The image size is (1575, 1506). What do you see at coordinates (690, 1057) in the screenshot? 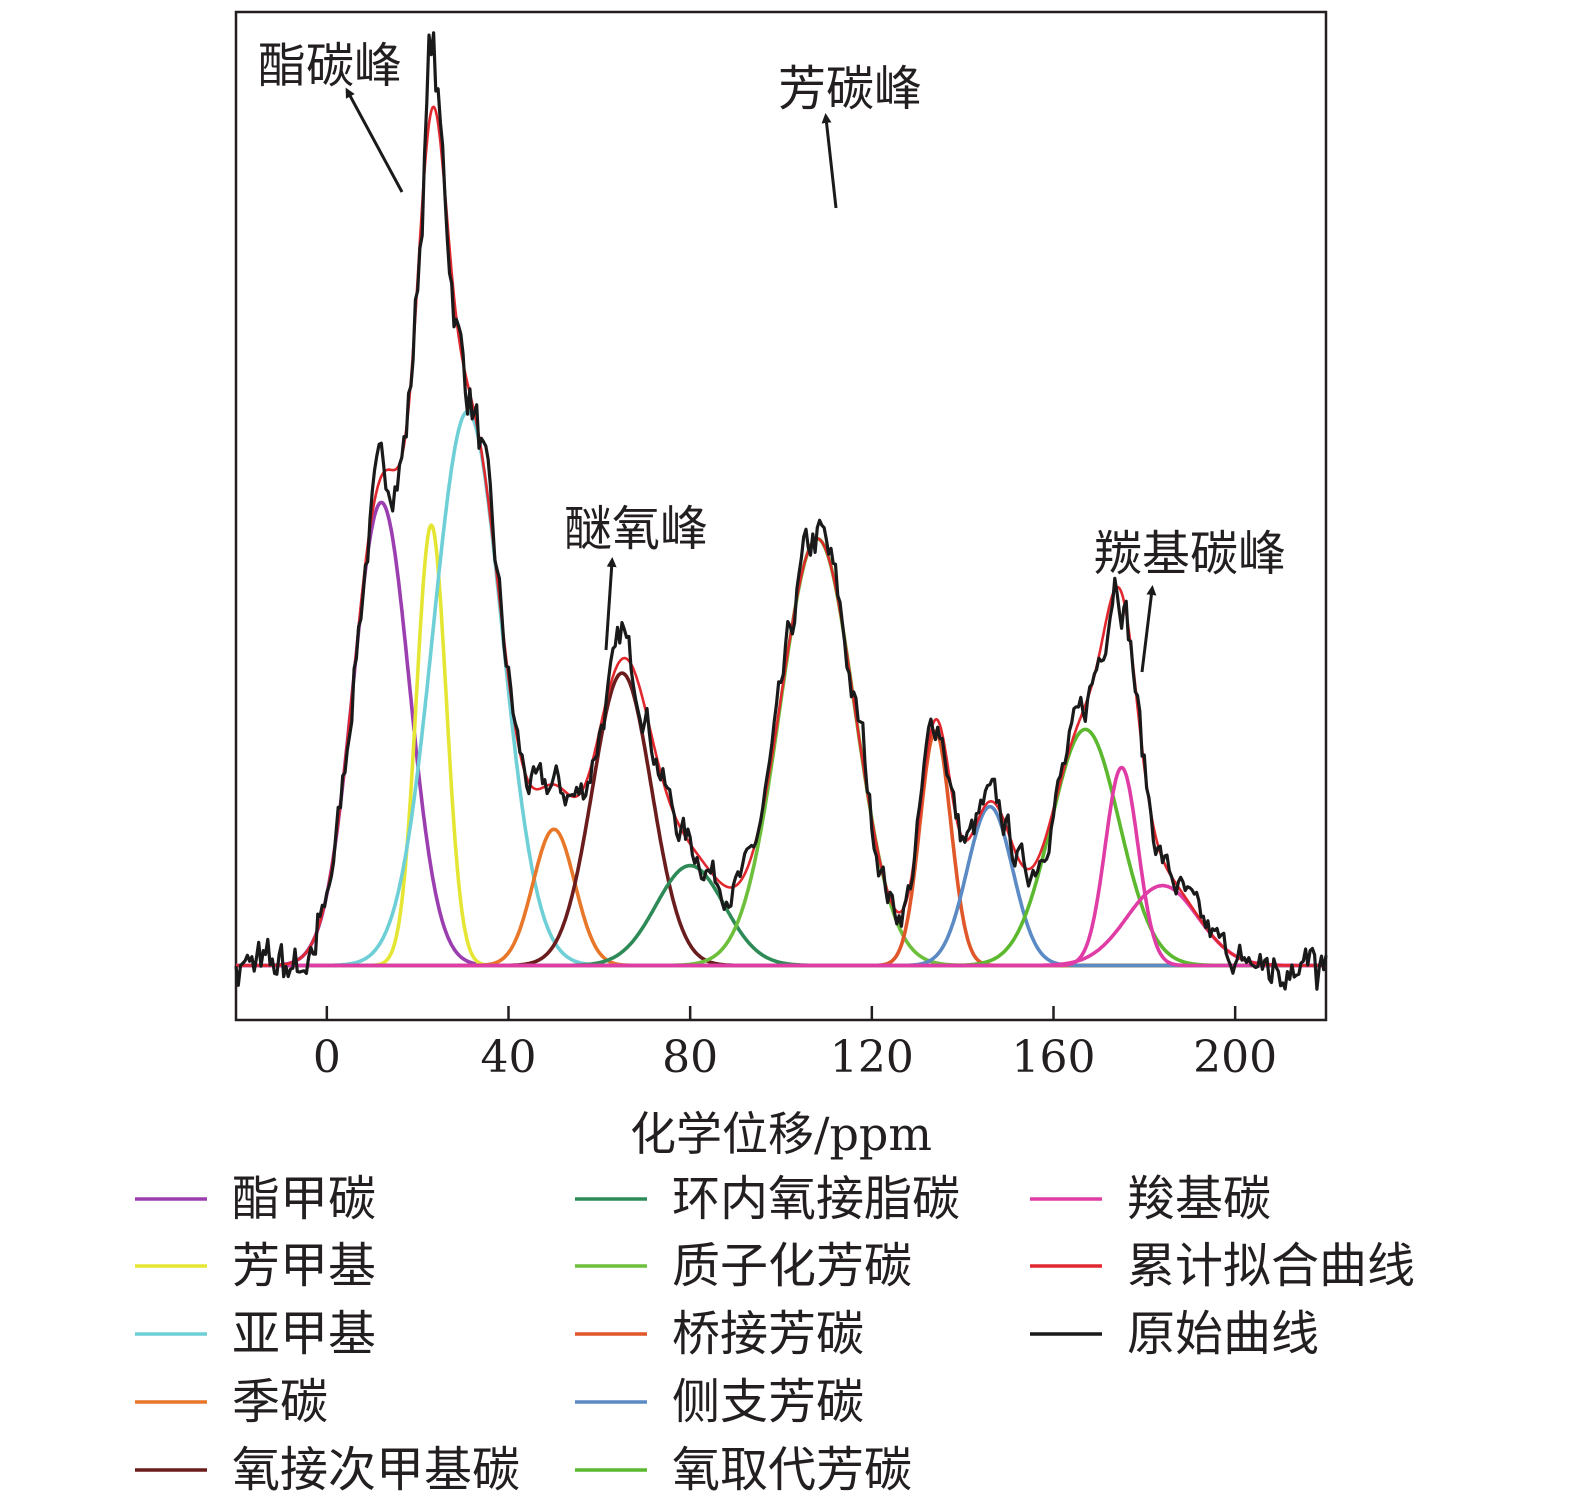
I see `x-tick-label: 80` at bounding box center [690, 1057].